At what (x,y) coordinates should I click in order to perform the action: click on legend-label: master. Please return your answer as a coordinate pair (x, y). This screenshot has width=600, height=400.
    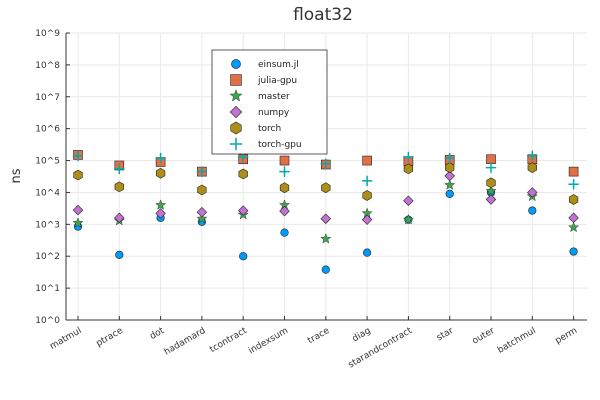
    Looking at the image, I should click on (274, 97).